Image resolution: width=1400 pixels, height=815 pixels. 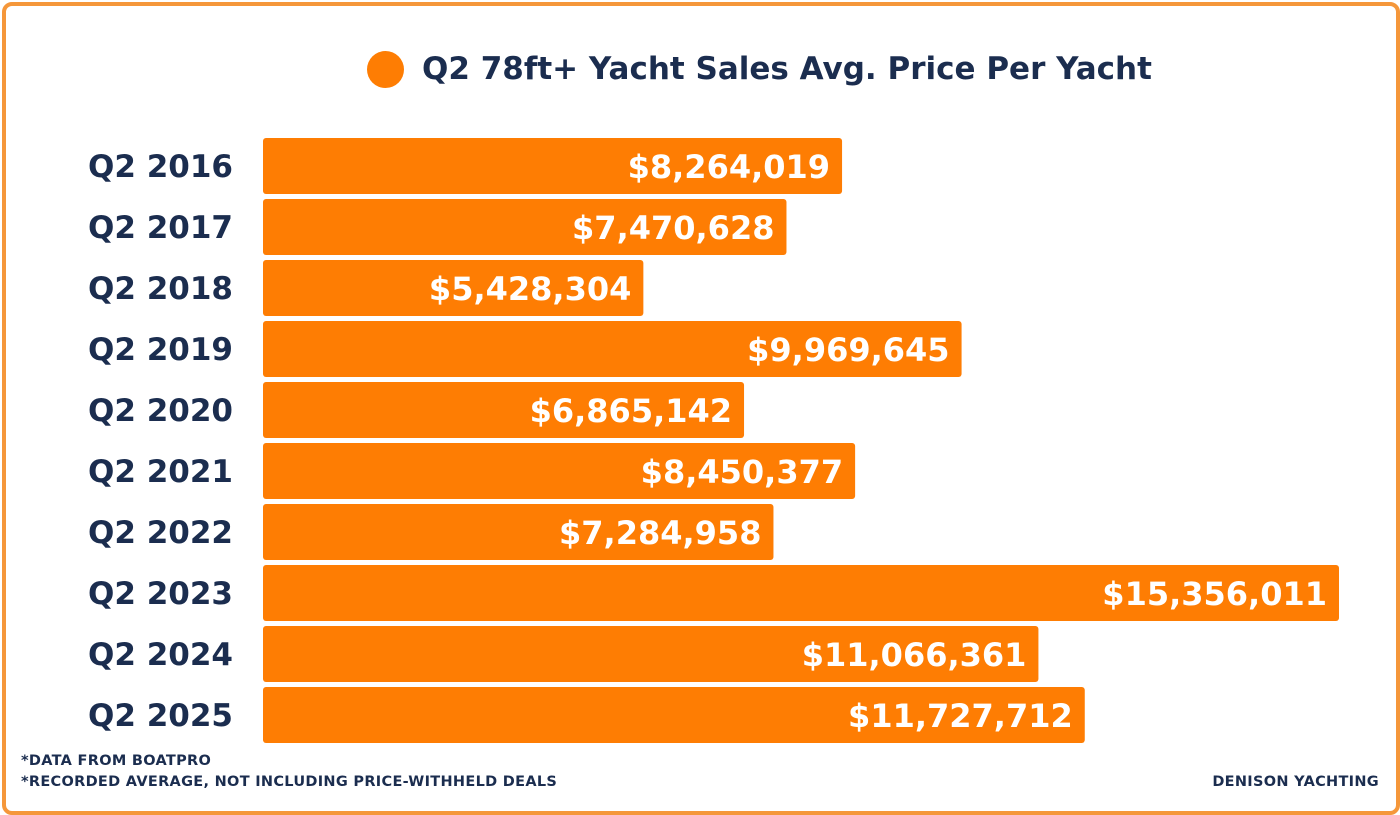 I want to click on value-label: $11,727,712, so click(x=960, y=716).